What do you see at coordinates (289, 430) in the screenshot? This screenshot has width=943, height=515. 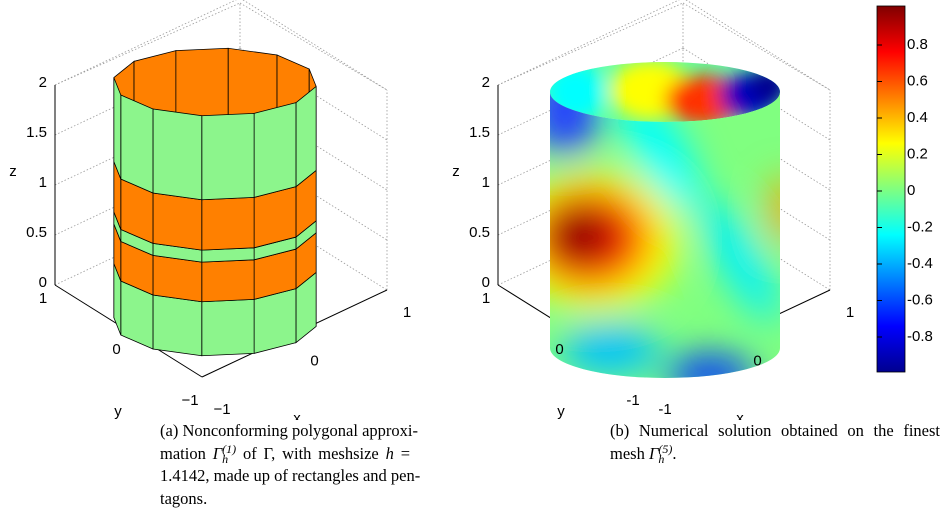 I see `caption-line: (a) Nonconforming polygonal approxi-` at bounding box center [289, 430].